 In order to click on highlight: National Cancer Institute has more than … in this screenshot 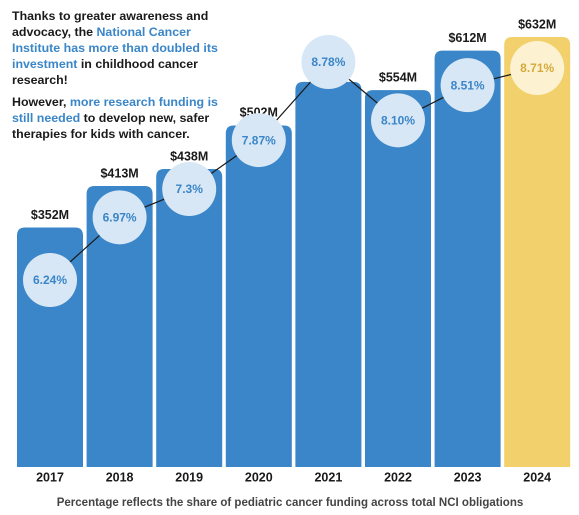, I will do `click(115, 48)`.